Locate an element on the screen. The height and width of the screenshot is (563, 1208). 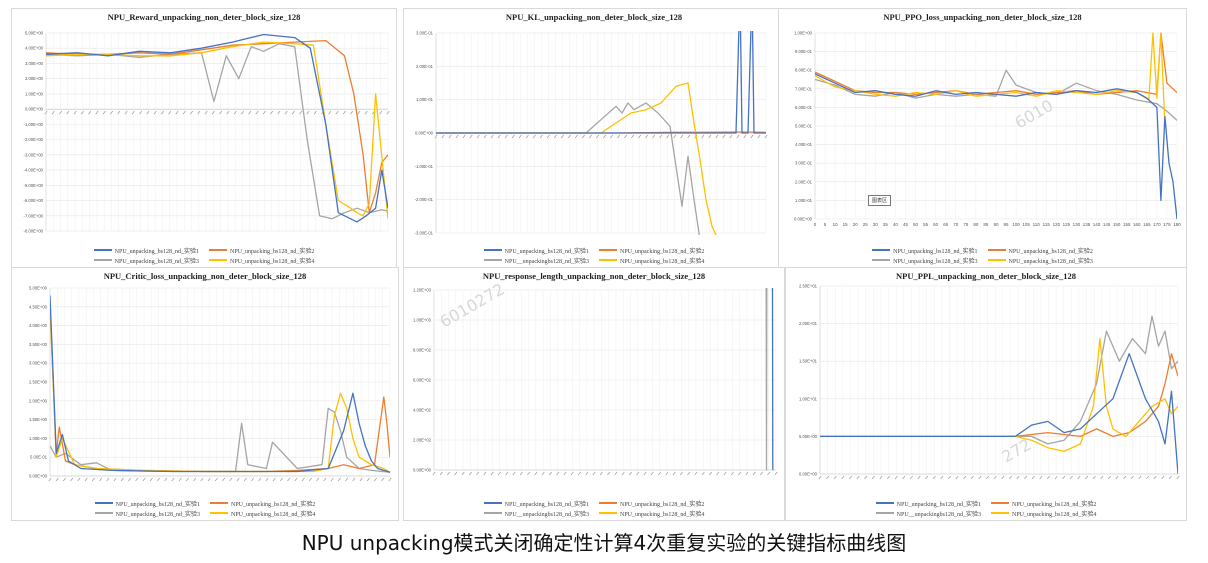
y-tick-label: 1.00E+00 is located at coordinates (34, 93).